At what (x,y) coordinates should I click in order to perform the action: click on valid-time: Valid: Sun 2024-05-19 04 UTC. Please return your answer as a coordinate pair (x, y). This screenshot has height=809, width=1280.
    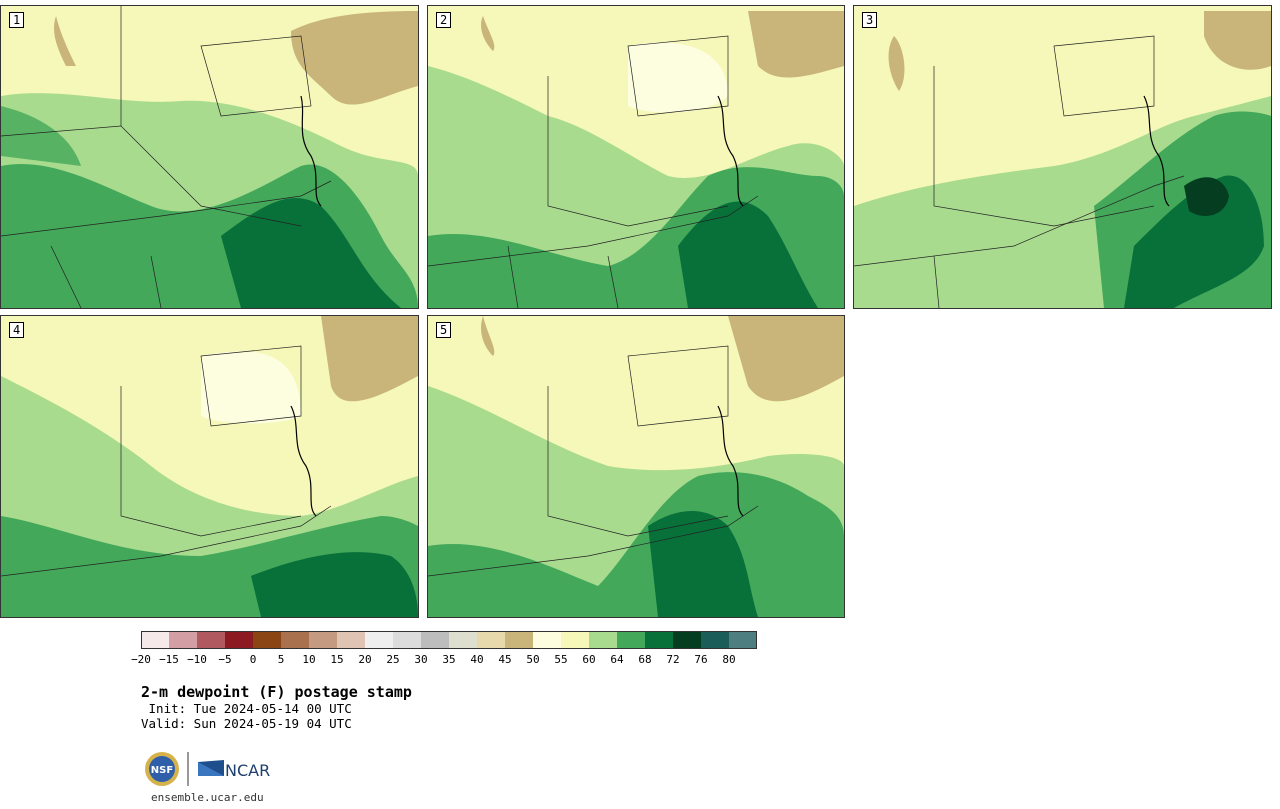
    Looking at the image, I should click on (246, 723).